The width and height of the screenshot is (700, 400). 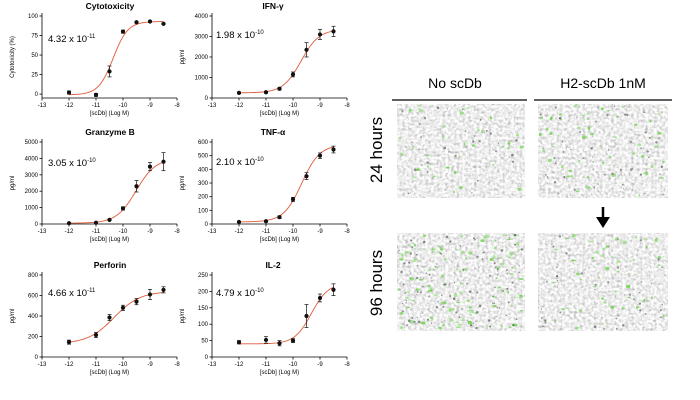 What do you see at coordinates (461, 151) in the screenshot?
I see `micrograph-24h-no-scdb: 100 µm` at bounding box center [461, 151].